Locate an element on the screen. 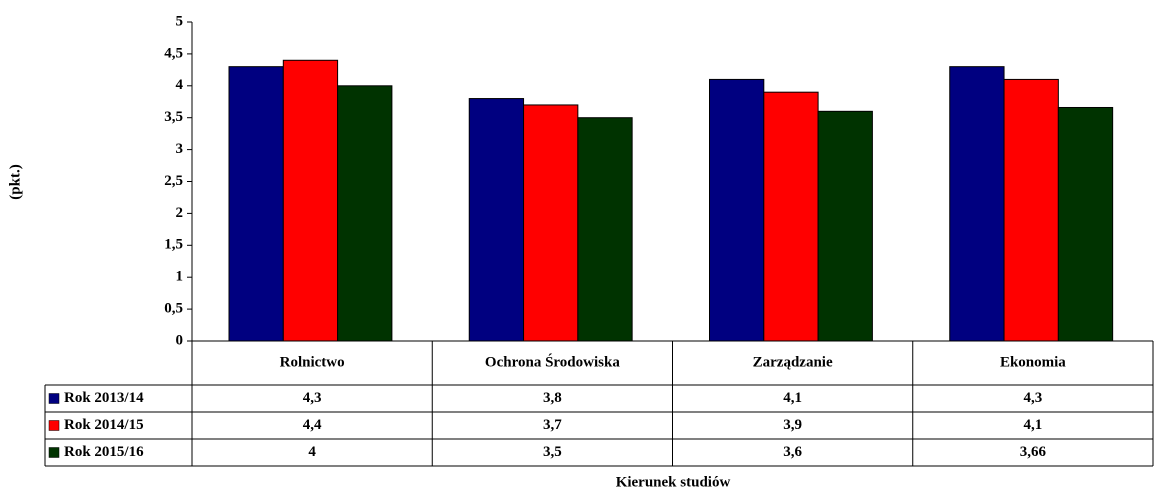 Image resolution: width=1155 pixels, height=491 pixels. data-label: 3,66 is located at coordinates (1033, 452).